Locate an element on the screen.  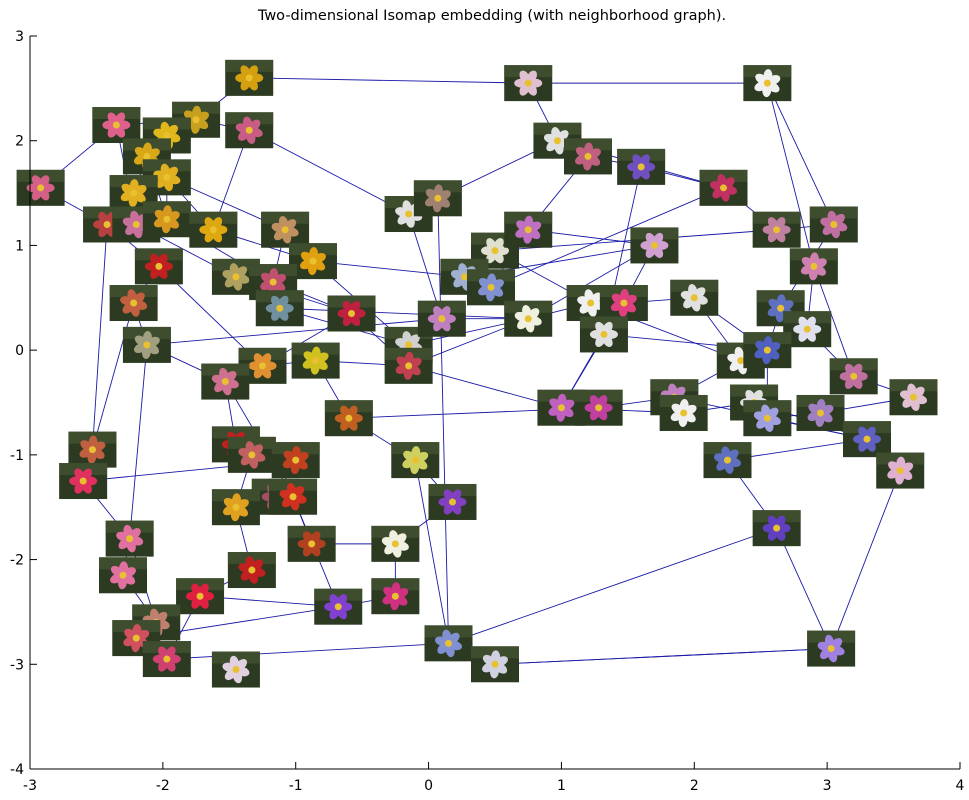
y-tick-label: 3 is located at coordinates (19, 37).